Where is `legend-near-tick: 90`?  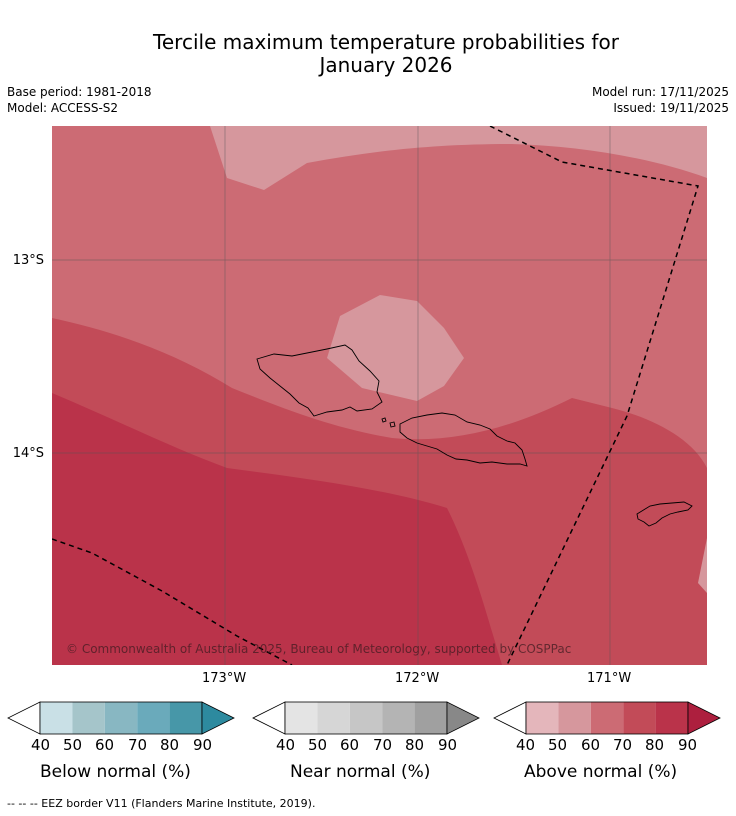 legend-near-tick: 90 is located at coordinates (447, 745).